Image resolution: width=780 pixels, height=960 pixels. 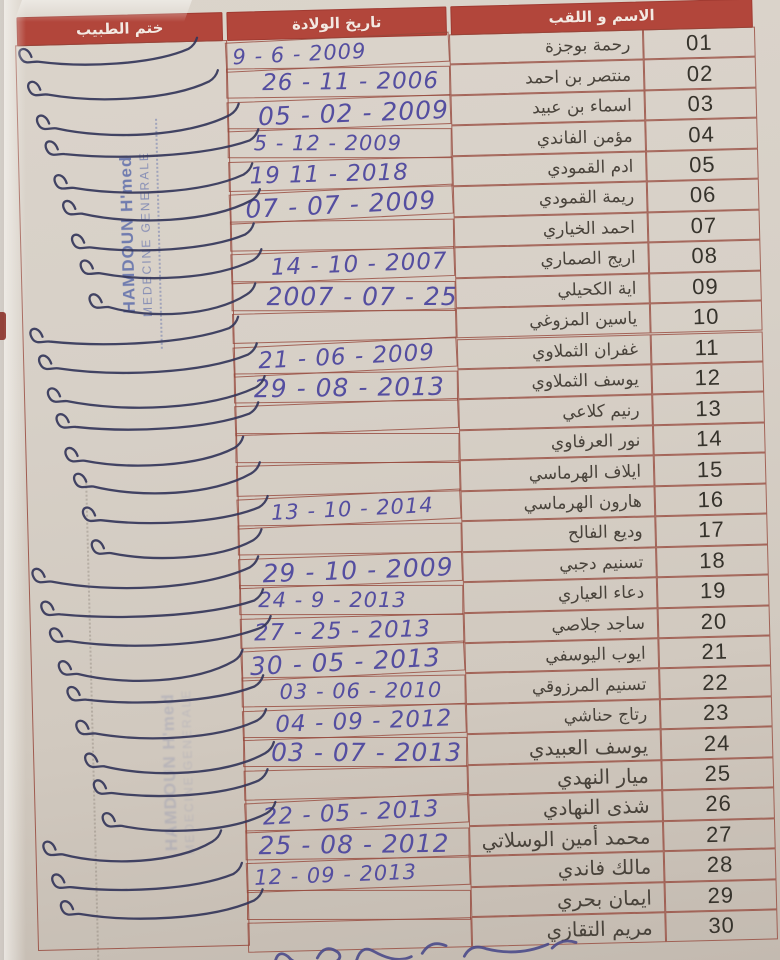 I want to click on row-number: 27, so click(x=719, y=835).